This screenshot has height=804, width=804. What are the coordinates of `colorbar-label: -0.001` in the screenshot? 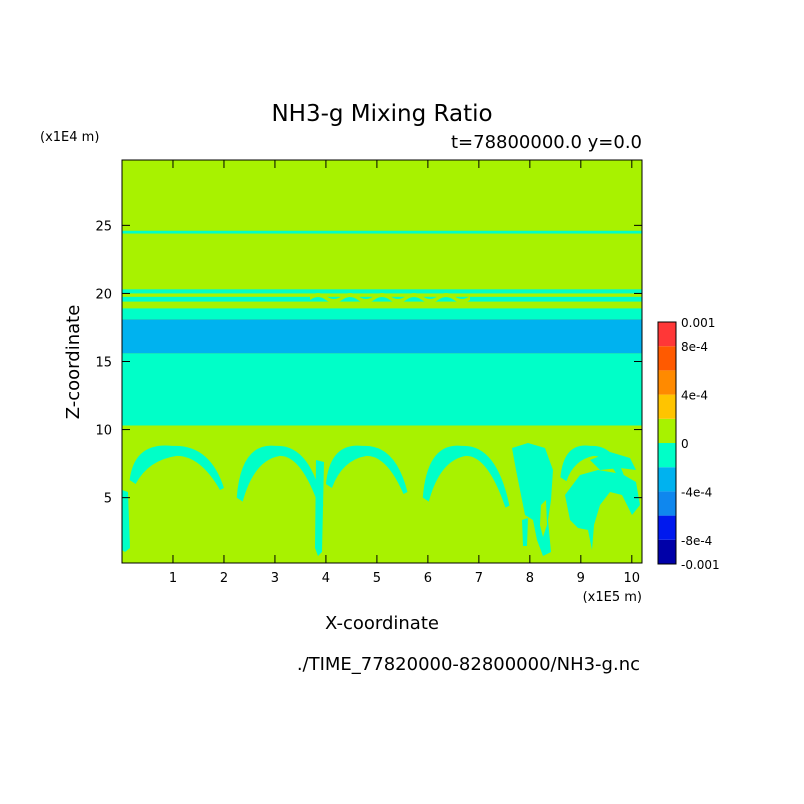 It's located at (700, 565).